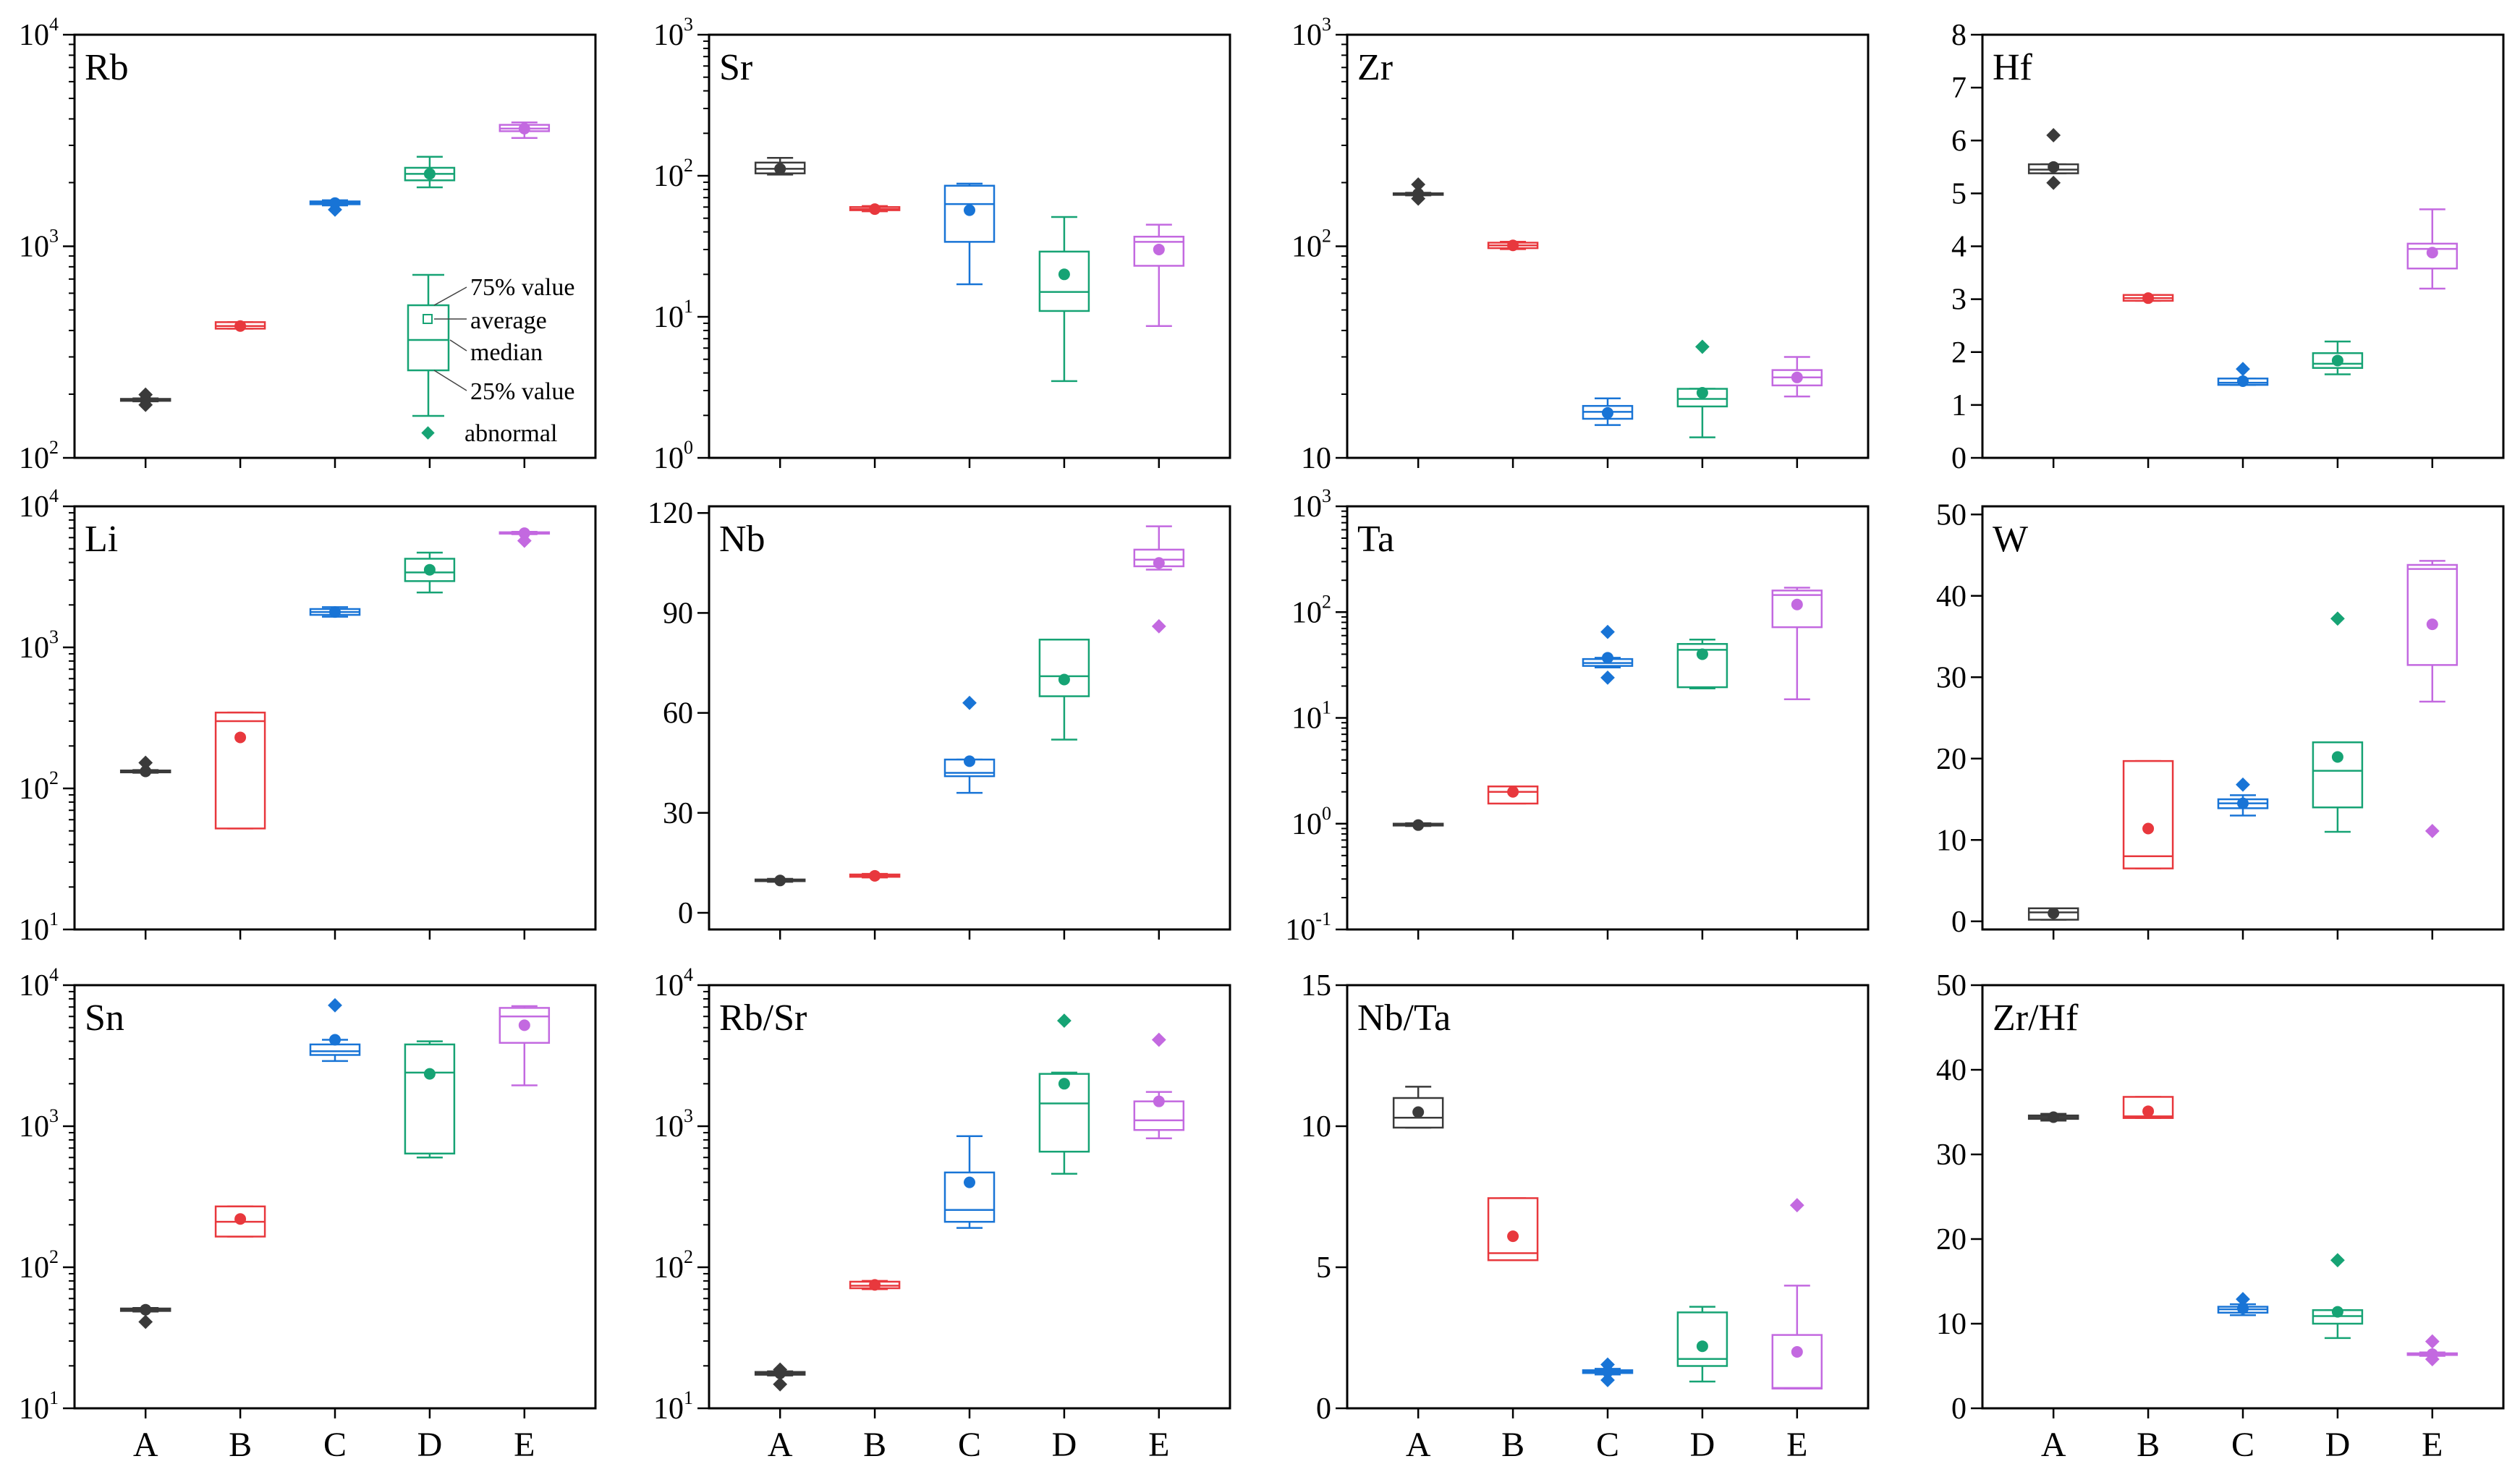 Image resolution: width=2520 pixels, height=1464 pixels. Describe the element at coordinates (1316, 459) in the screenshot. I see `y-tick-label: 10` at that location.